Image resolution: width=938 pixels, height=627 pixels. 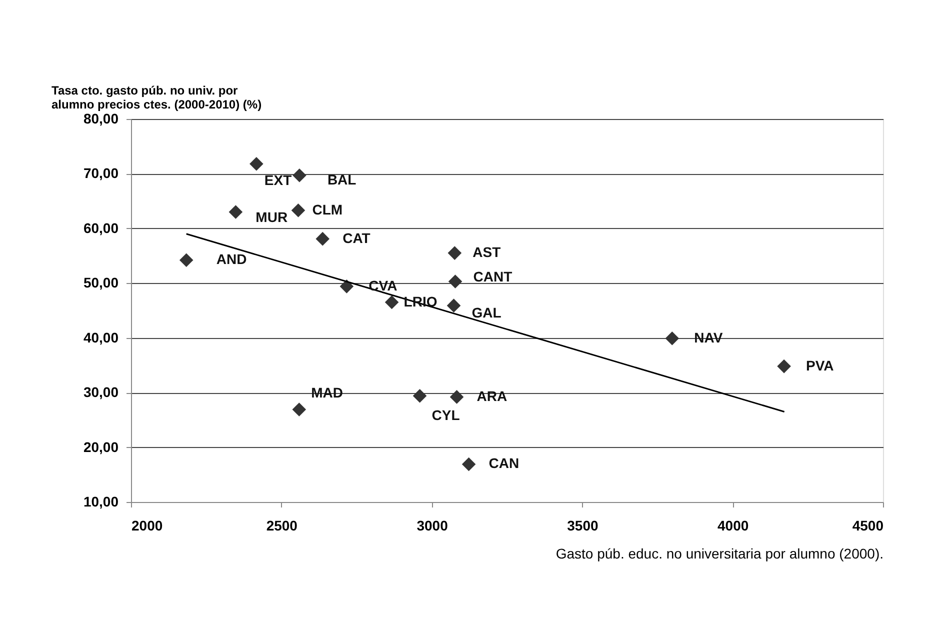 What do you see at coordinates (278, 180) in the screenshot?
I see `annotation: EXT` at bounding box center [278, 180].